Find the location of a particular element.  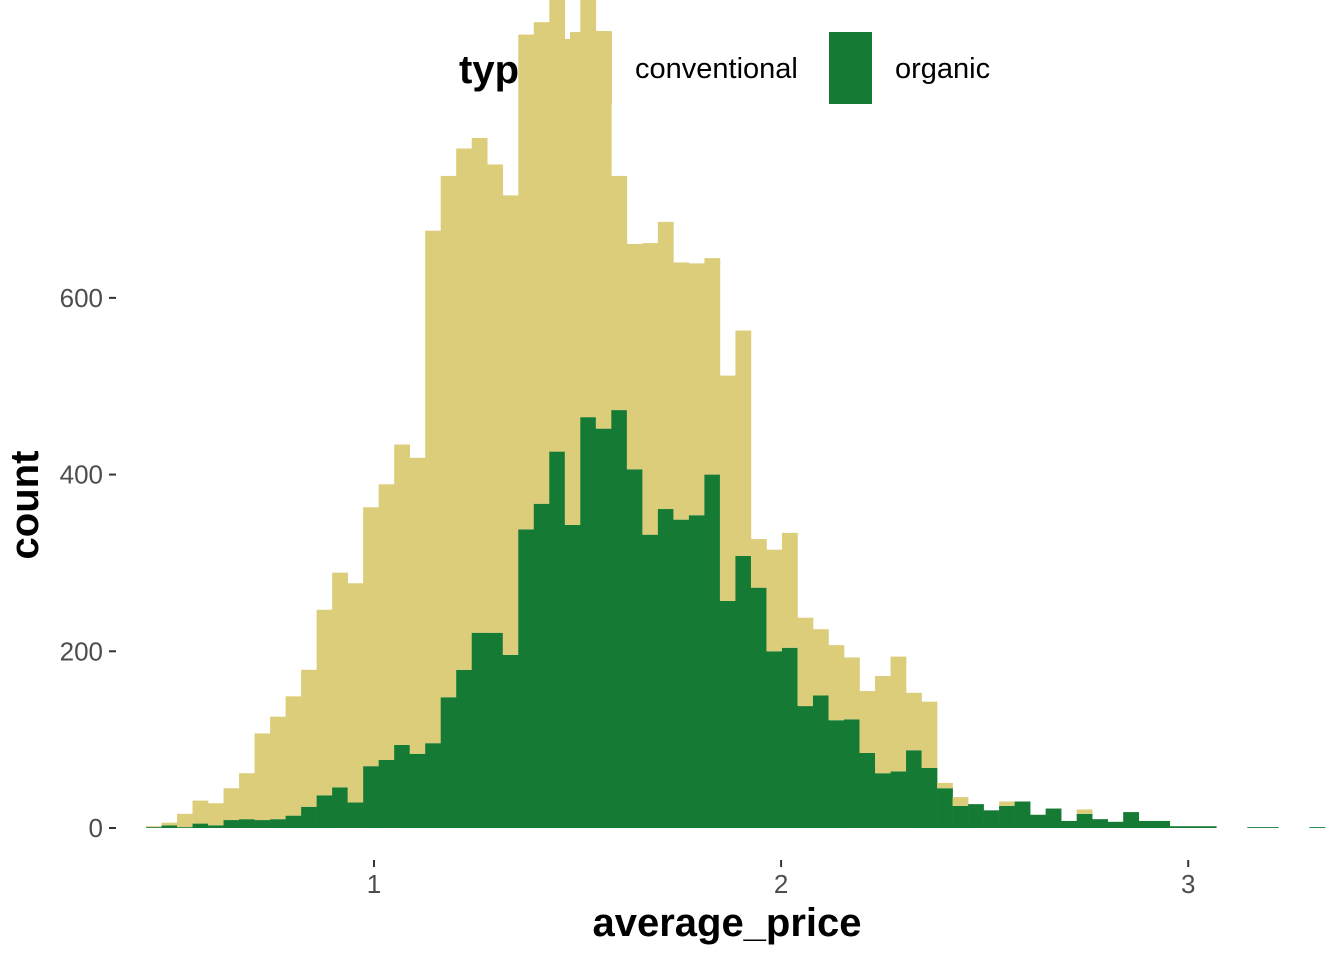

legend-key-organic is located at coordinates (850, 68).